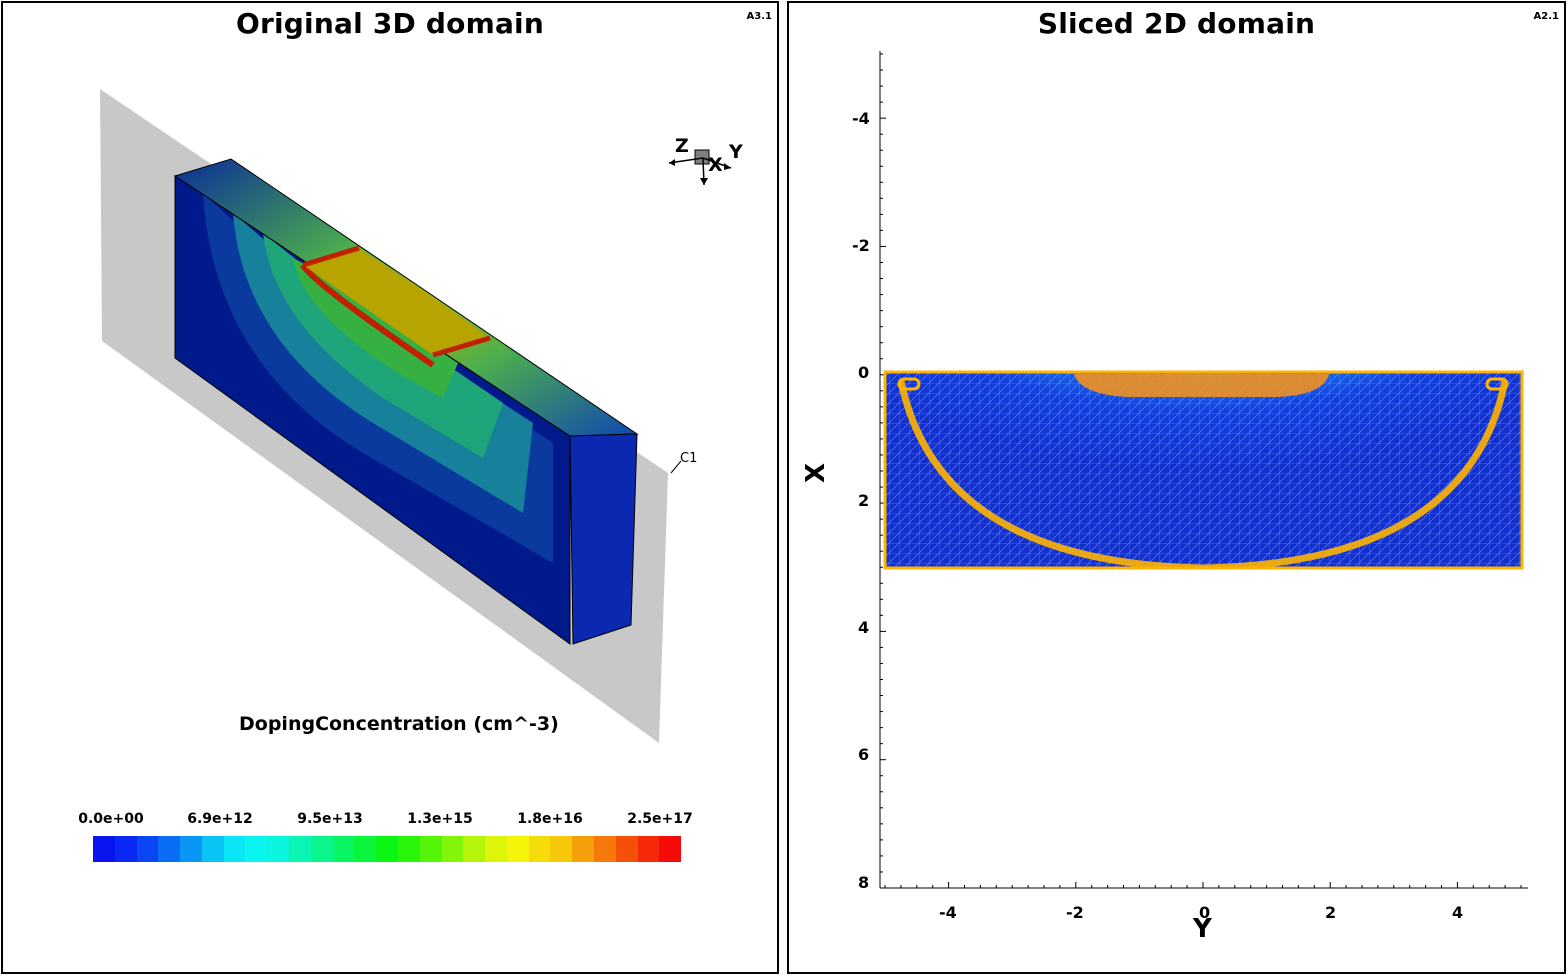 Image resolution: width=1568 pixels, height=976 pixels. Describe the element at coordinates (1202, 929) in the screenshot. I see `x-axis-label: Y` at that location.